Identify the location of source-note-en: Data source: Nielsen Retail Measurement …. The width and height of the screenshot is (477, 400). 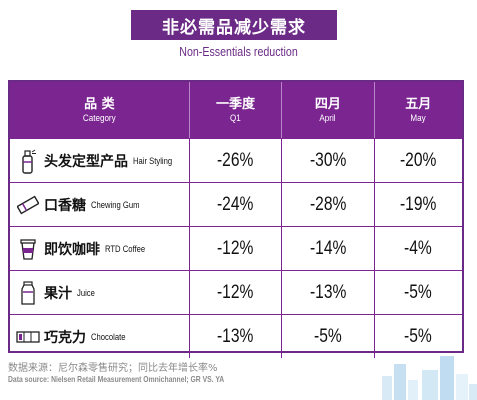
(116, 379).